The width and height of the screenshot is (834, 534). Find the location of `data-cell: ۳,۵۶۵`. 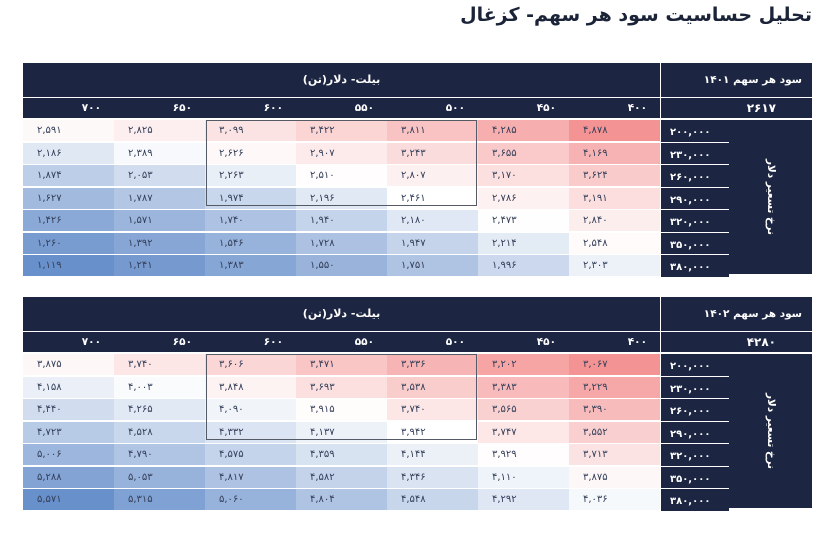

data-cell: ۳,۵۶۵ is located at coordinates (523, 409).